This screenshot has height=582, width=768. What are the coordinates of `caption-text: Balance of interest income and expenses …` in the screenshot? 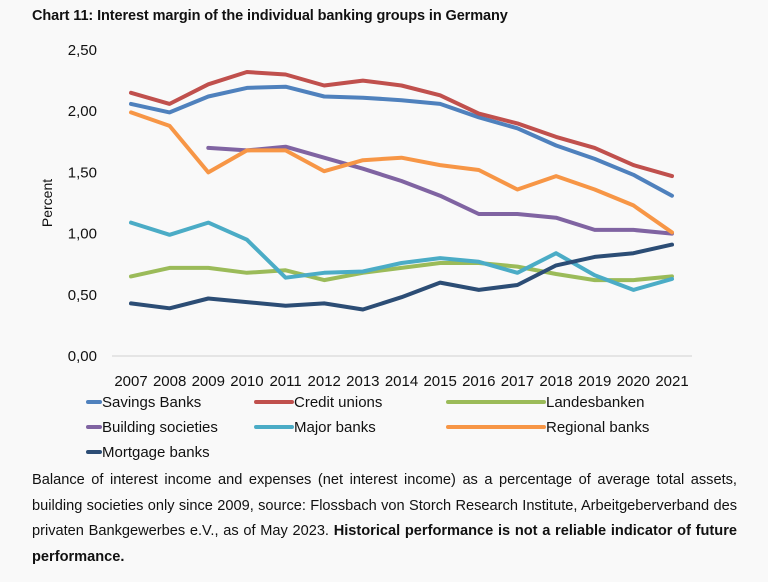 It's located at (384, 505).